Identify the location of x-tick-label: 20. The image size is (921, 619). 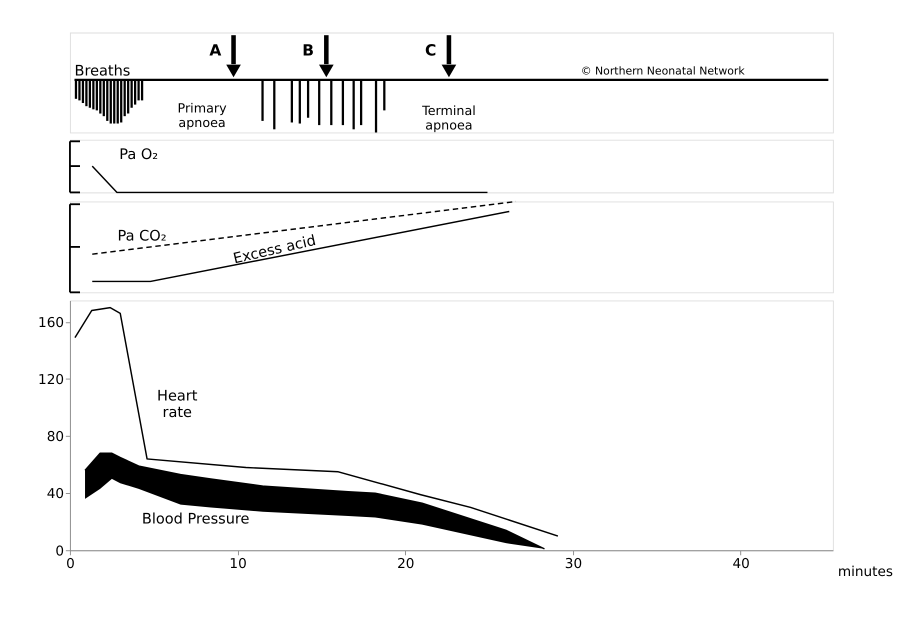
(405, 564).